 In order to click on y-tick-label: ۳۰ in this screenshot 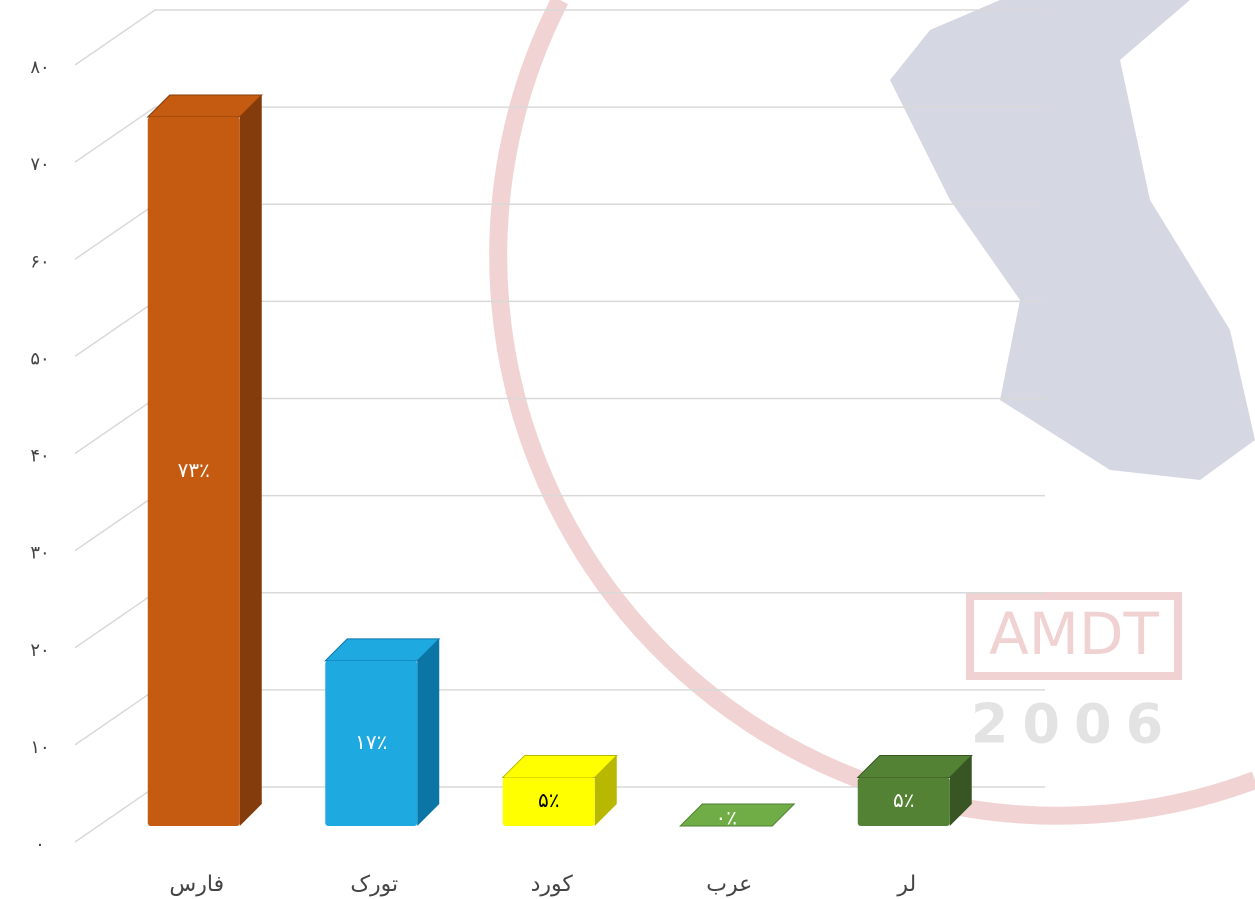, I will do `click(39, 553)`.